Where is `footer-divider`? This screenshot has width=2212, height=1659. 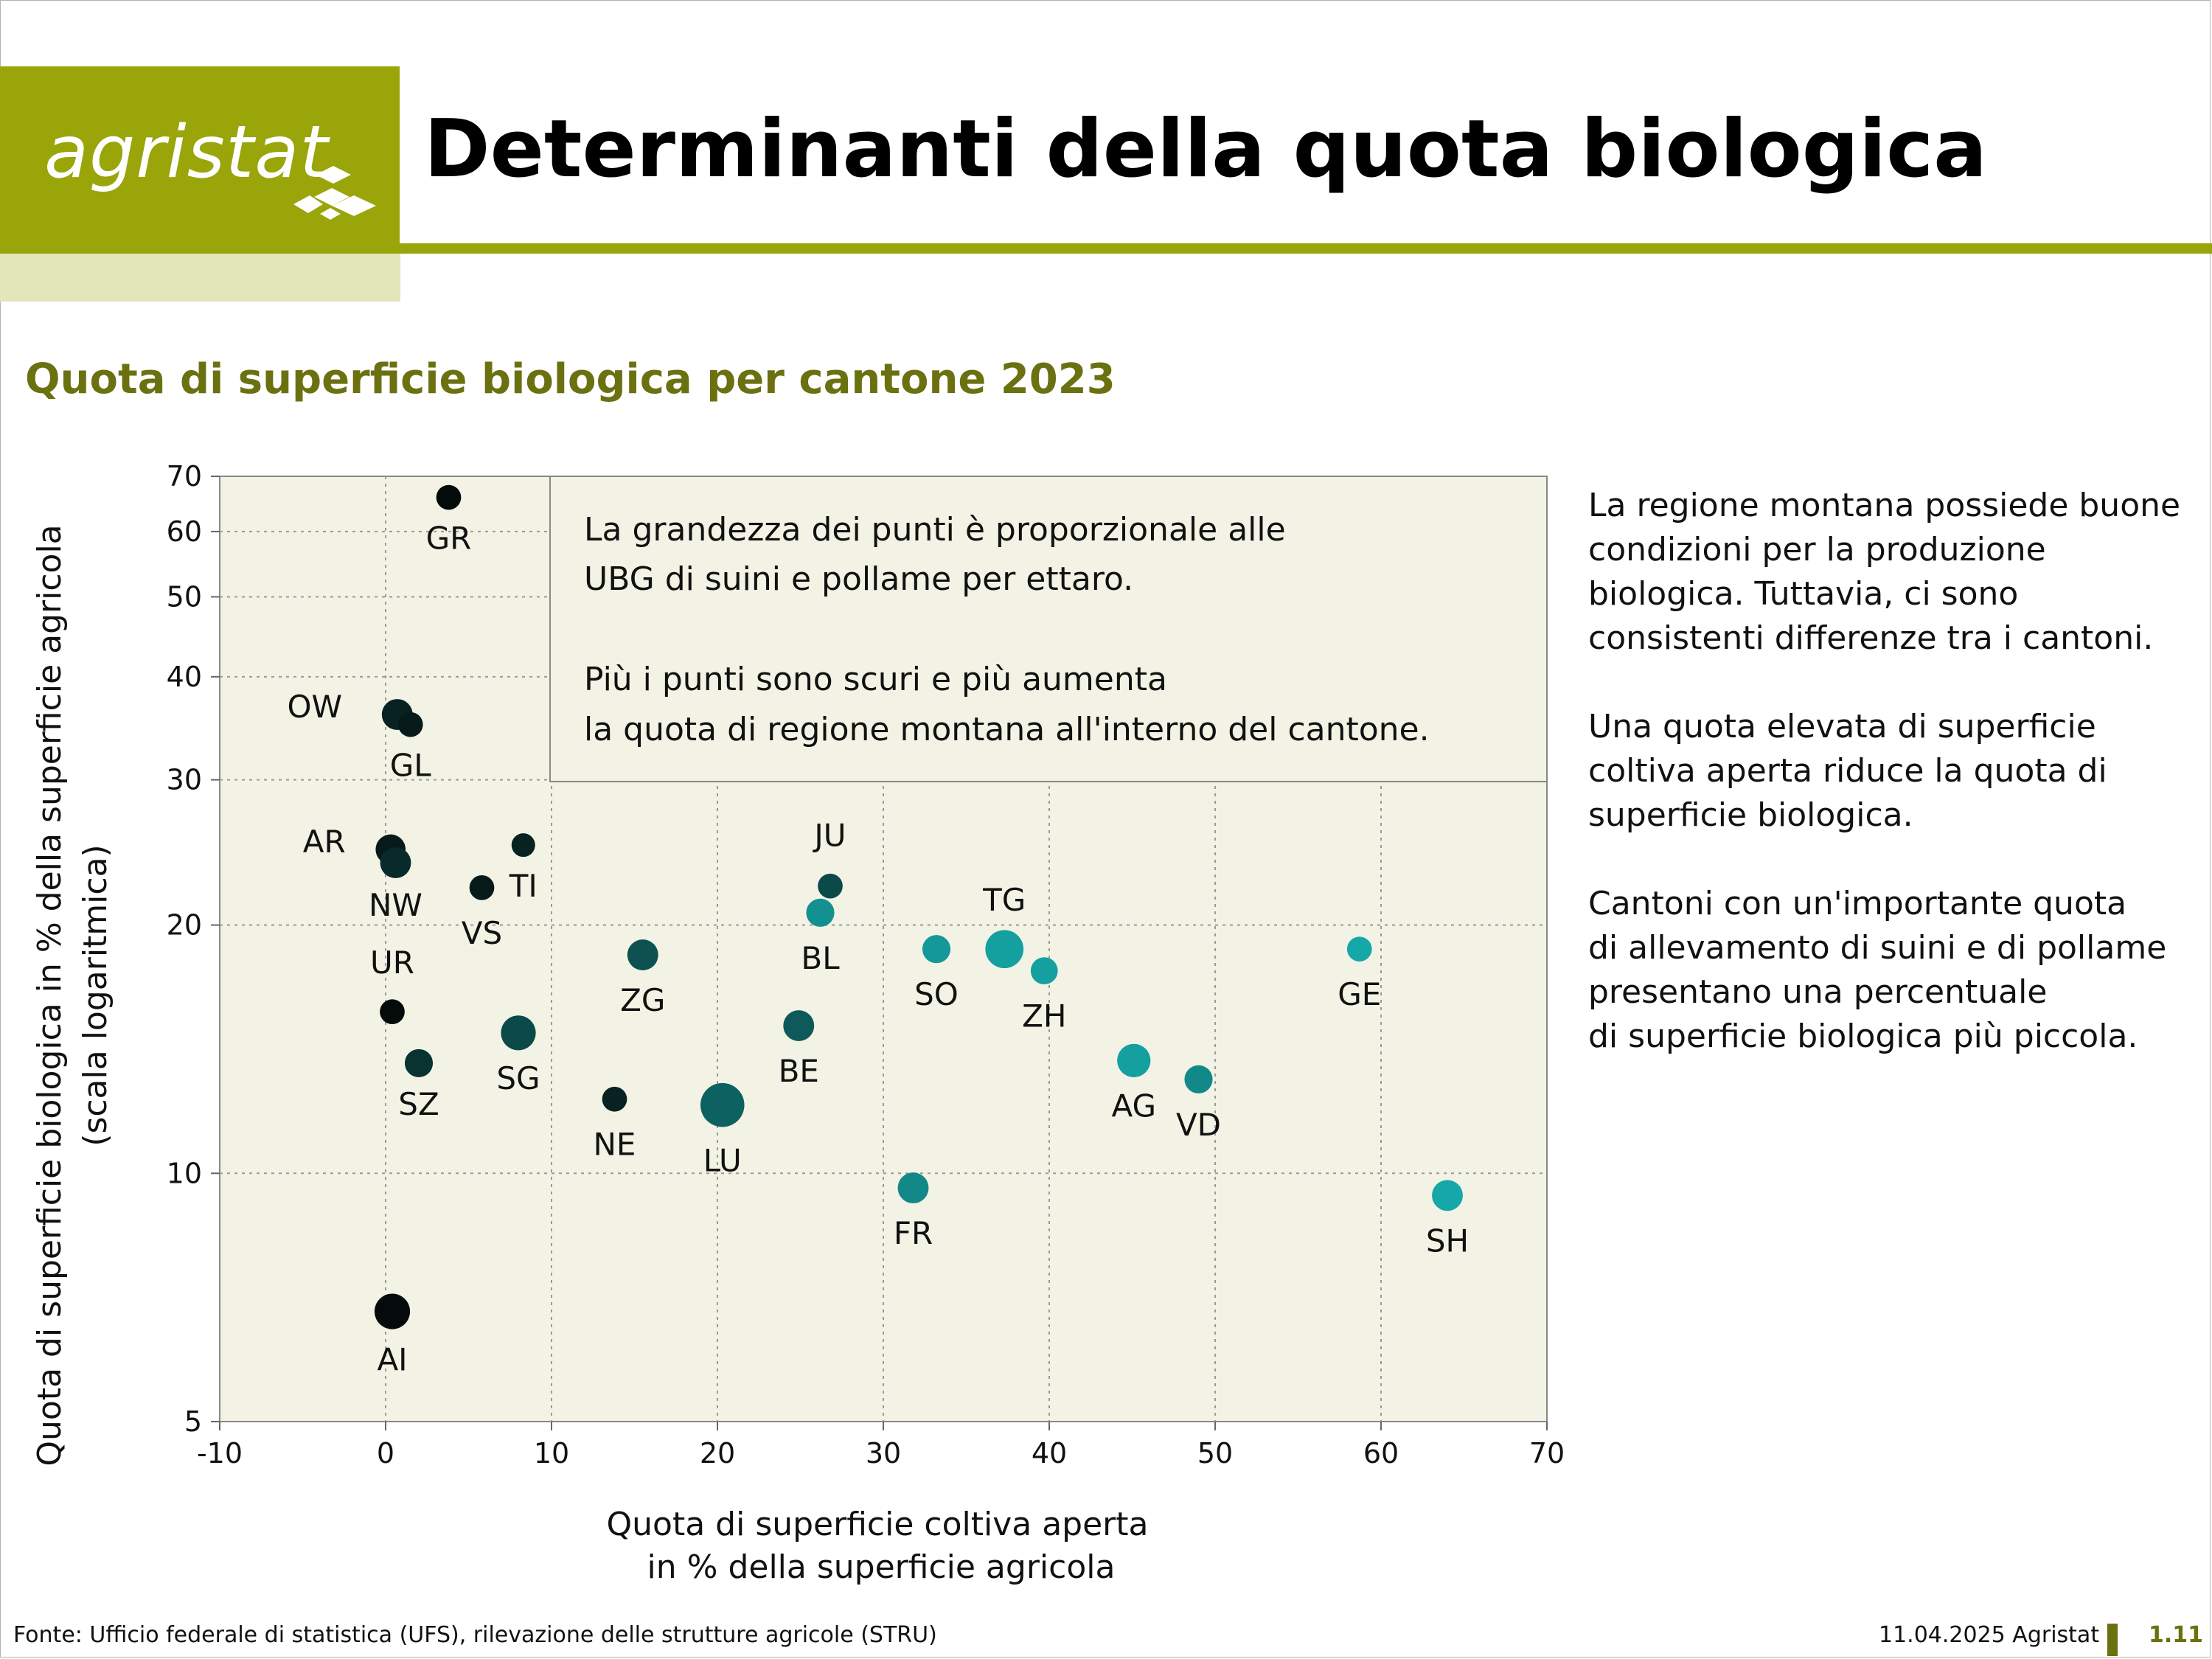
footer-divider is located at coordinates (2112, 1640).